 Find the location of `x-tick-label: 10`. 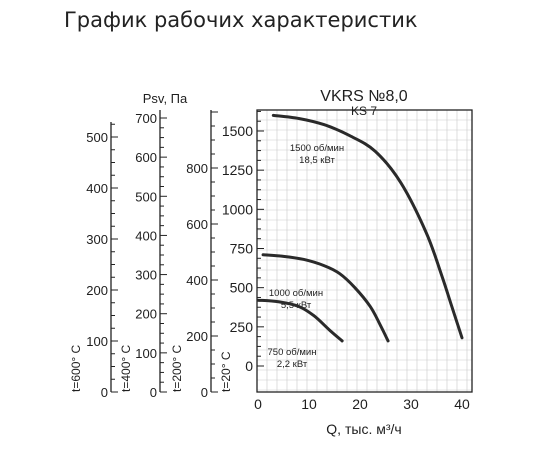

x-tick-label: 10 is located at coordinates (309, 404).